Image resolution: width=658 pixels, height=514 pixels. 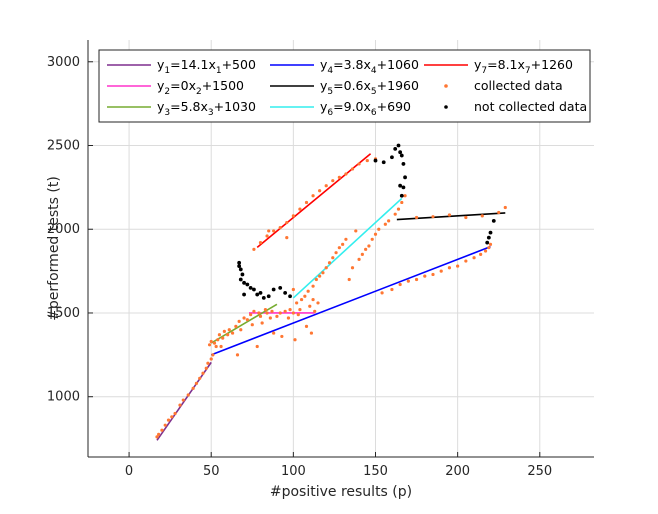 I want to click on y-tick-label: 1000, so click(x=63, y=397).